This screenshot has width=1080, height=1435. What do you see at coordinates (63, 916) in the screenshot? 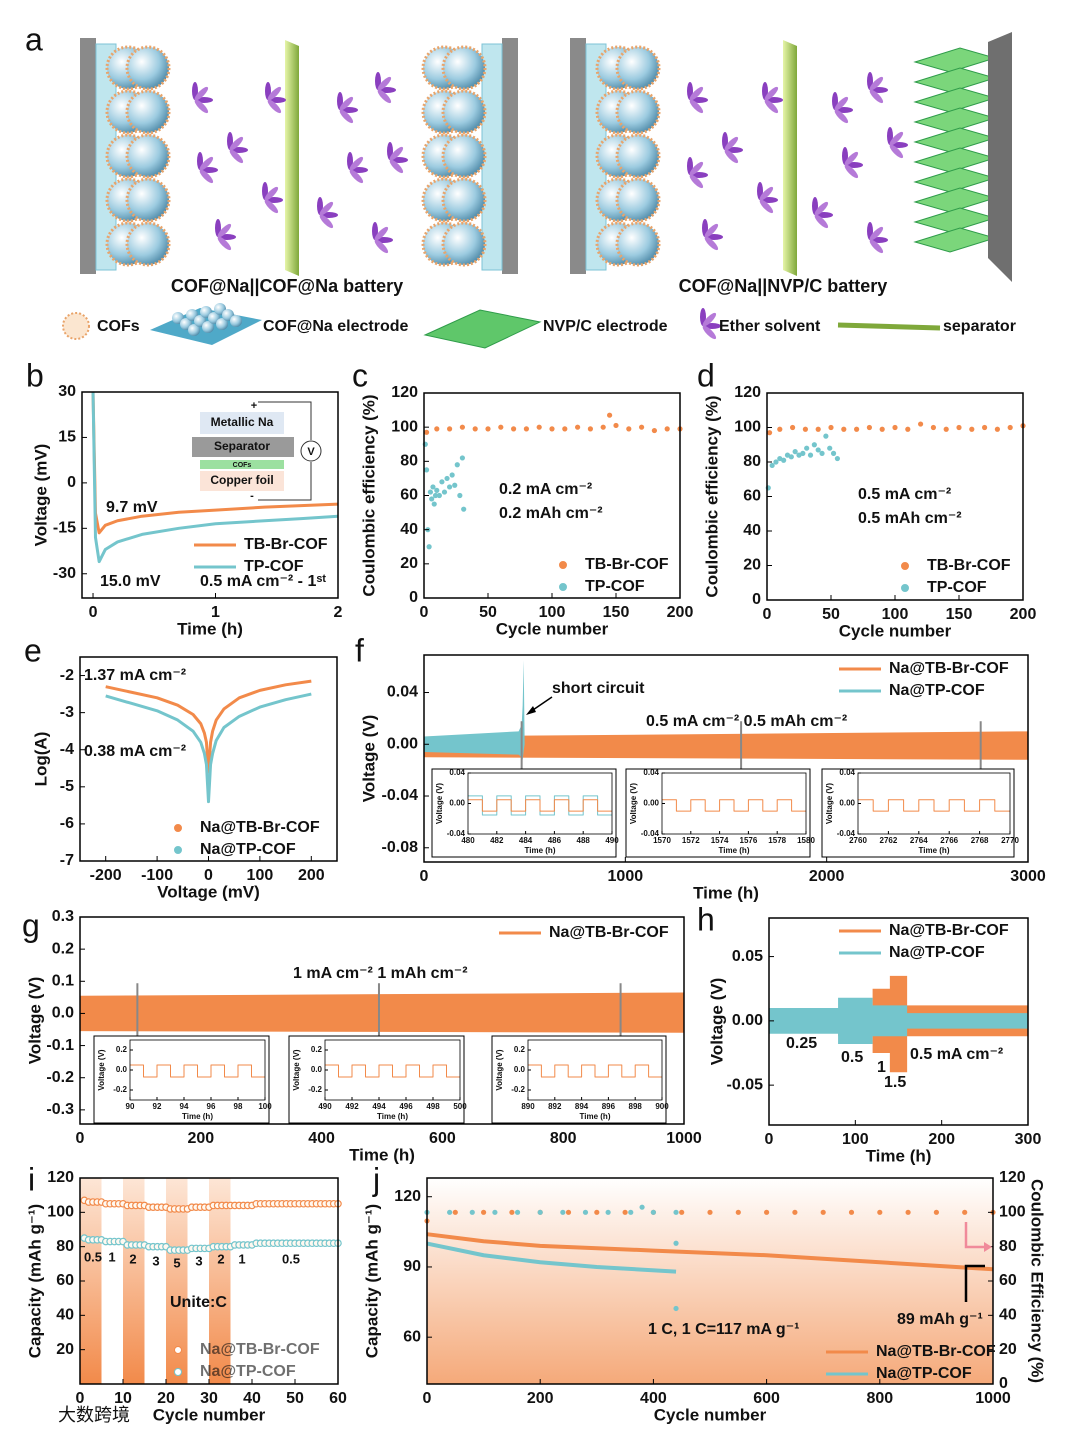
I see `y-tick-label: 0.3` at bounding box center [63, 916].